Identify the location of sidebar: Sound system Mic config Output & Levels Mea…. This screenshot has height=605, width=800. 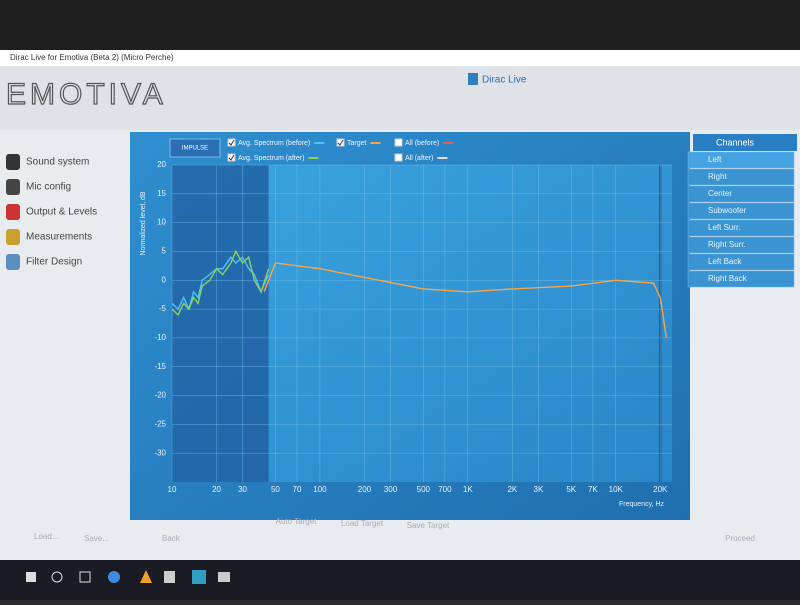
(51, 212).